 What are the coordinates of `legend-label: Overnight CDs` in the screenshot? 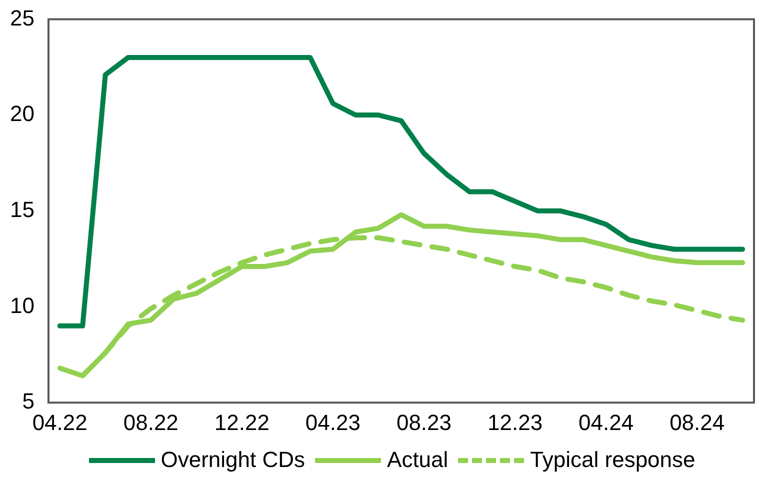 It's located at (233, 460).